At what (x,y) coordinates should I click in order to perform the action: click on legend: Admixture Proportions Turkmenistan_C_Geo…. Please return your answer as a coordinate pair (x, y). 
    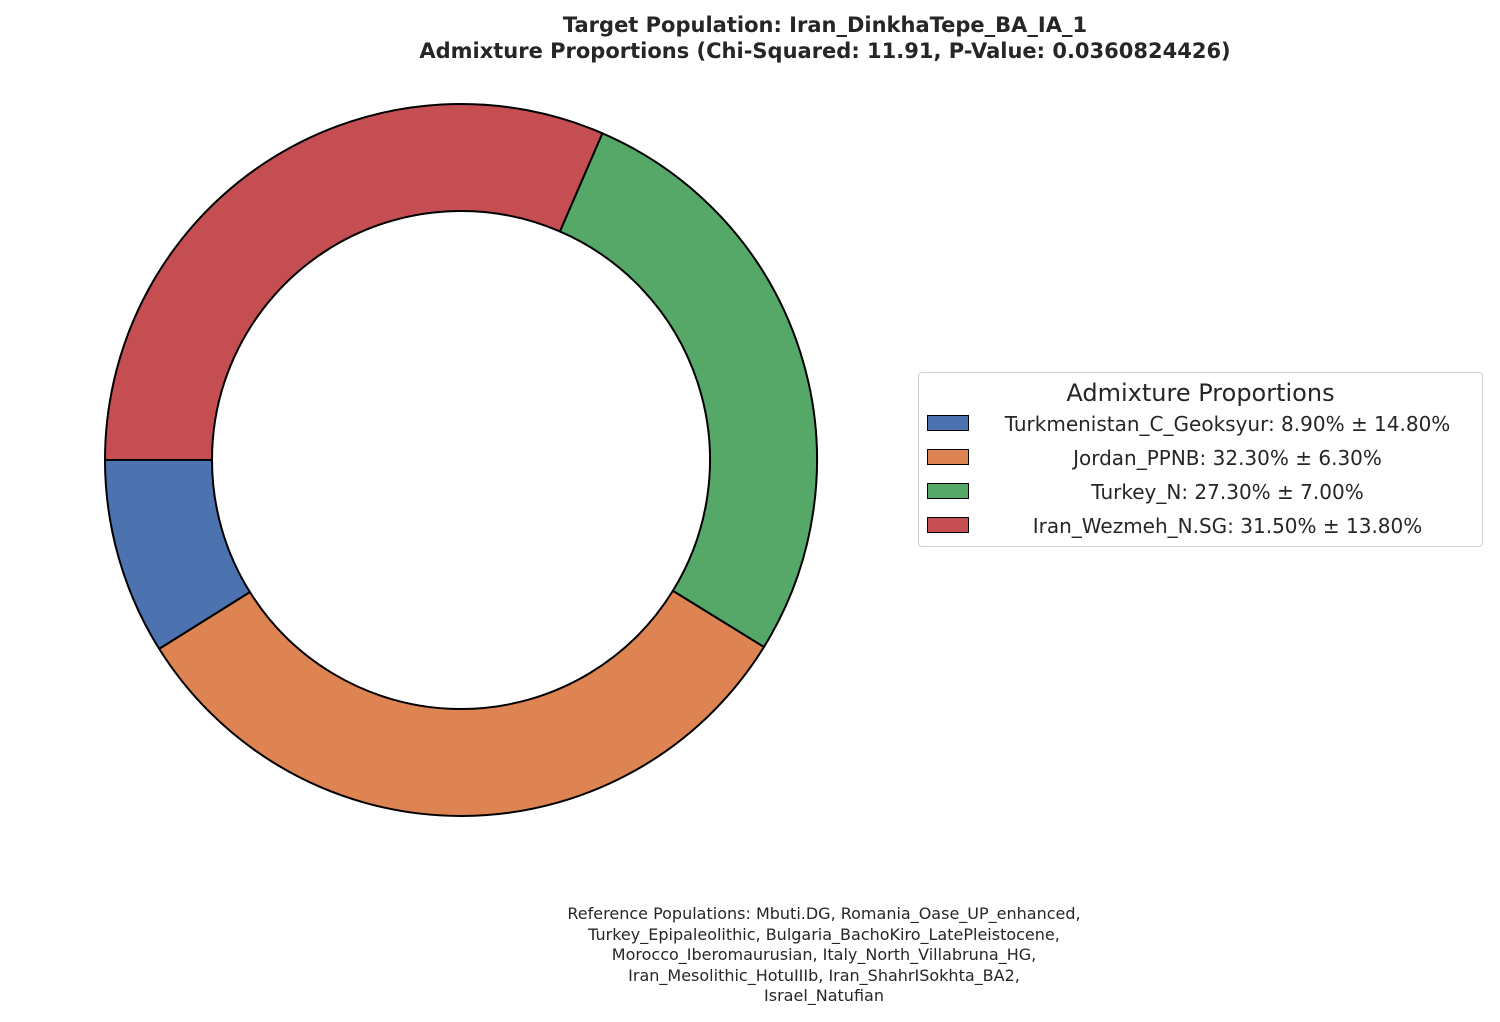
    Looking at the image, I should click on (1200, 459).